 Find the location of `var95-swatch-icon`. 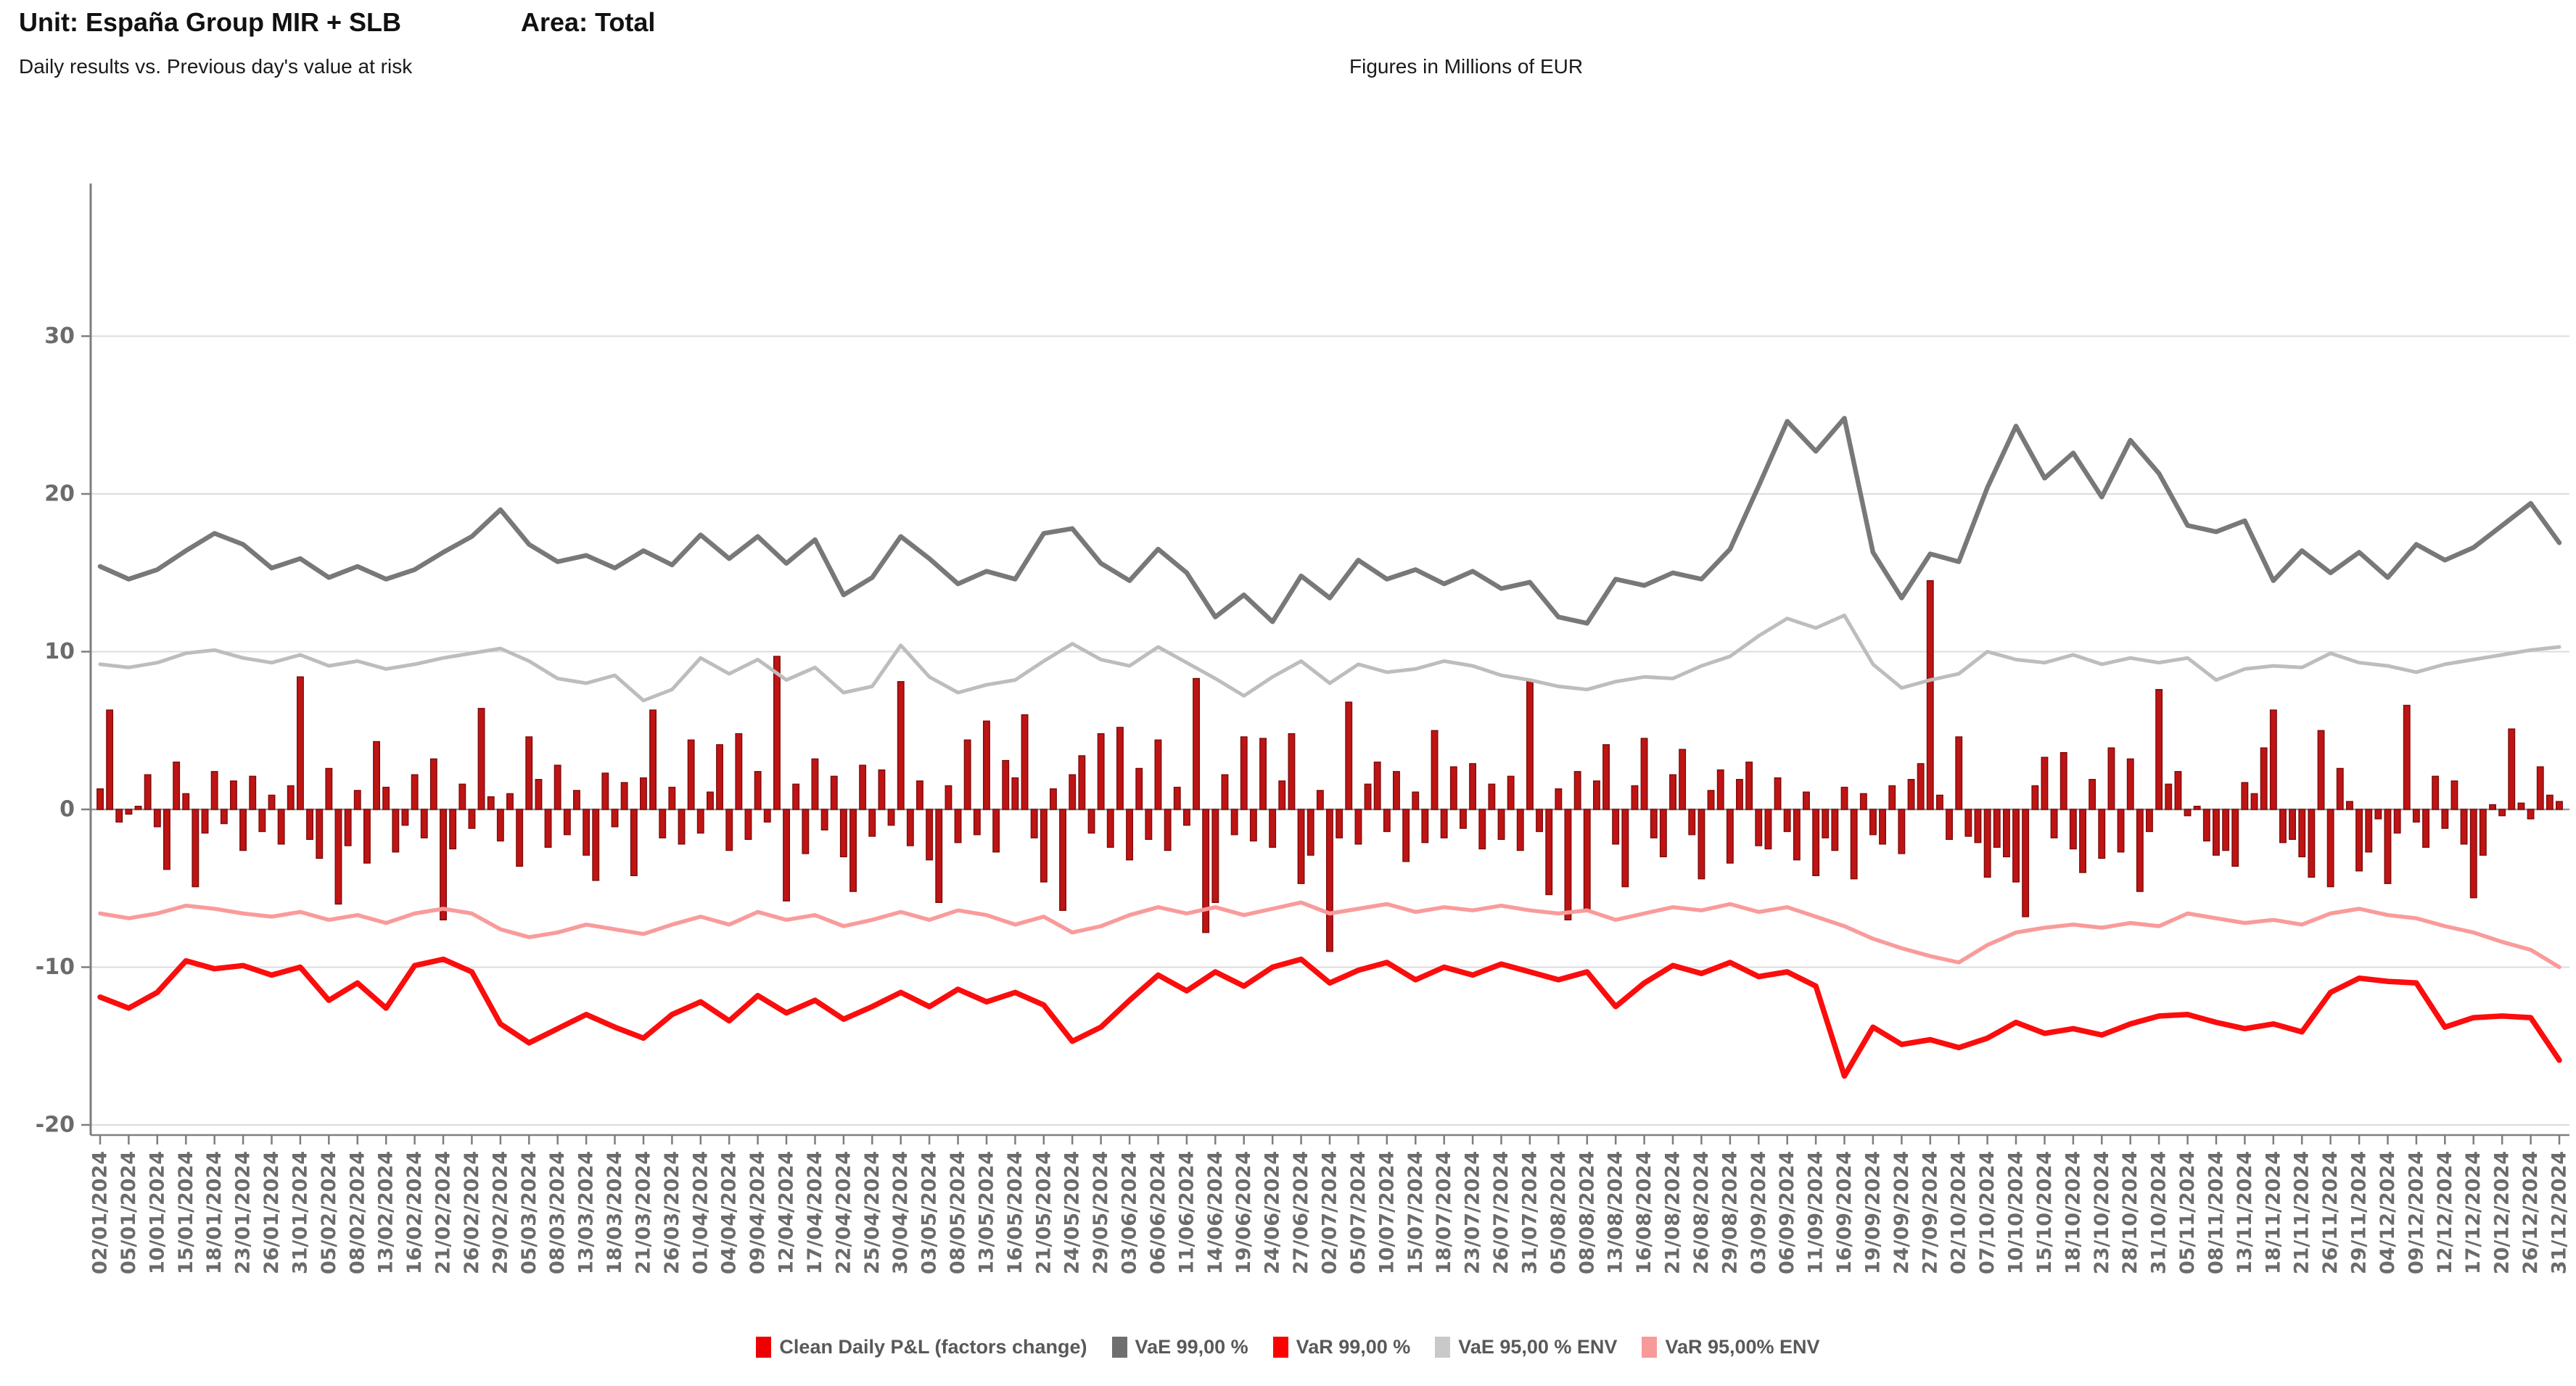

var95-swatch-icon is located at coordinates (1650, 1347).